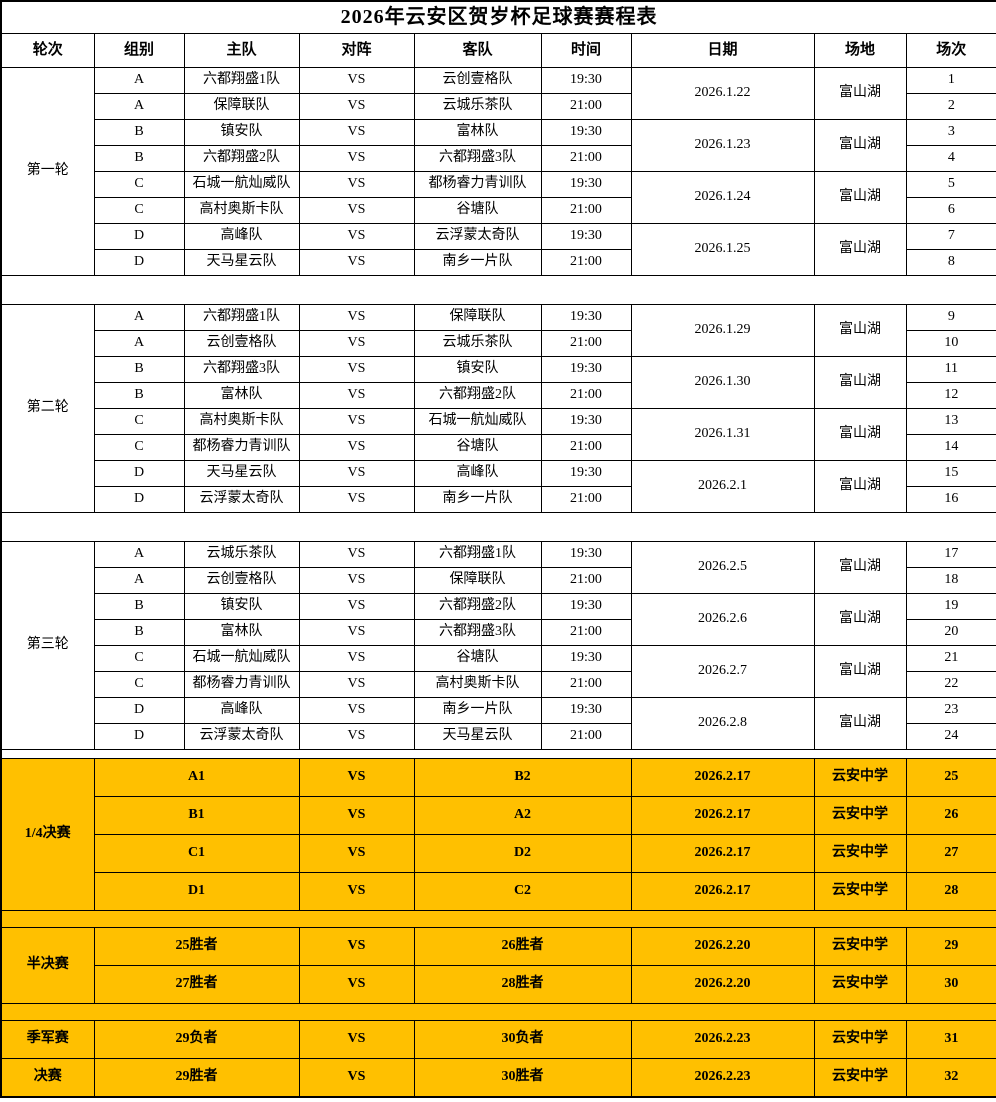 Image resolution: width=996 pixels, height=1102 pixels. Describe the element at coordinates (722, 145) in the screenshot. I see `date-cell: 2026.1.23` at that location.